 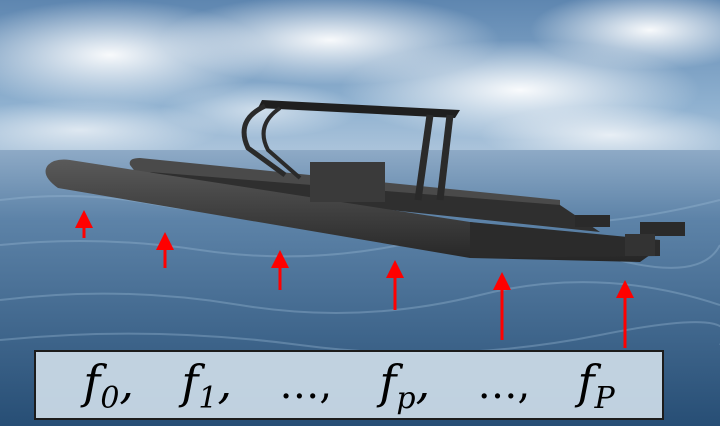 I want to click on ellipsis-1: …,, so click(x=306, y=385).